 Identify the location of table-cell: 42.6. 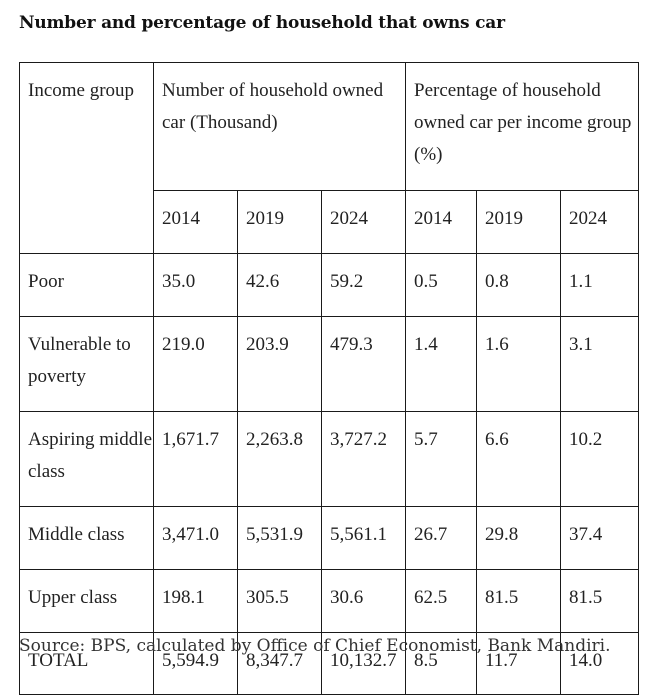
(279, 285).